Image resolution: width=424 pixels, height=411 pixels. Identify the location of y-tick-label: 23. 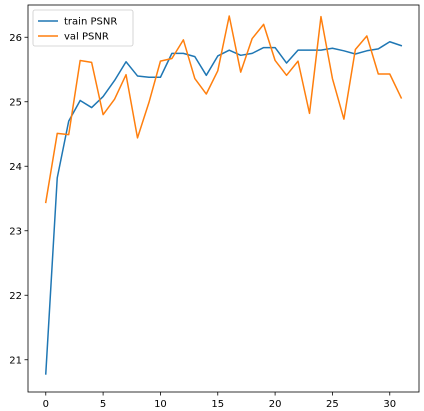
(15, 231).